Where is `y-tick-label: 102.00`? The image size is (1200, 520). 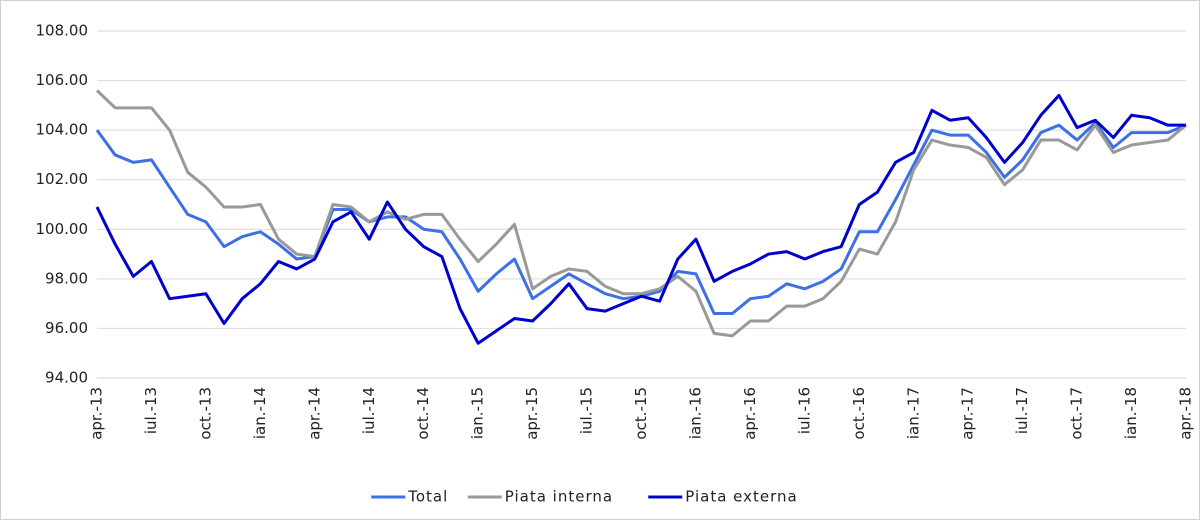 y-tick-label: 102.00 is located at coordinates (62, 179).